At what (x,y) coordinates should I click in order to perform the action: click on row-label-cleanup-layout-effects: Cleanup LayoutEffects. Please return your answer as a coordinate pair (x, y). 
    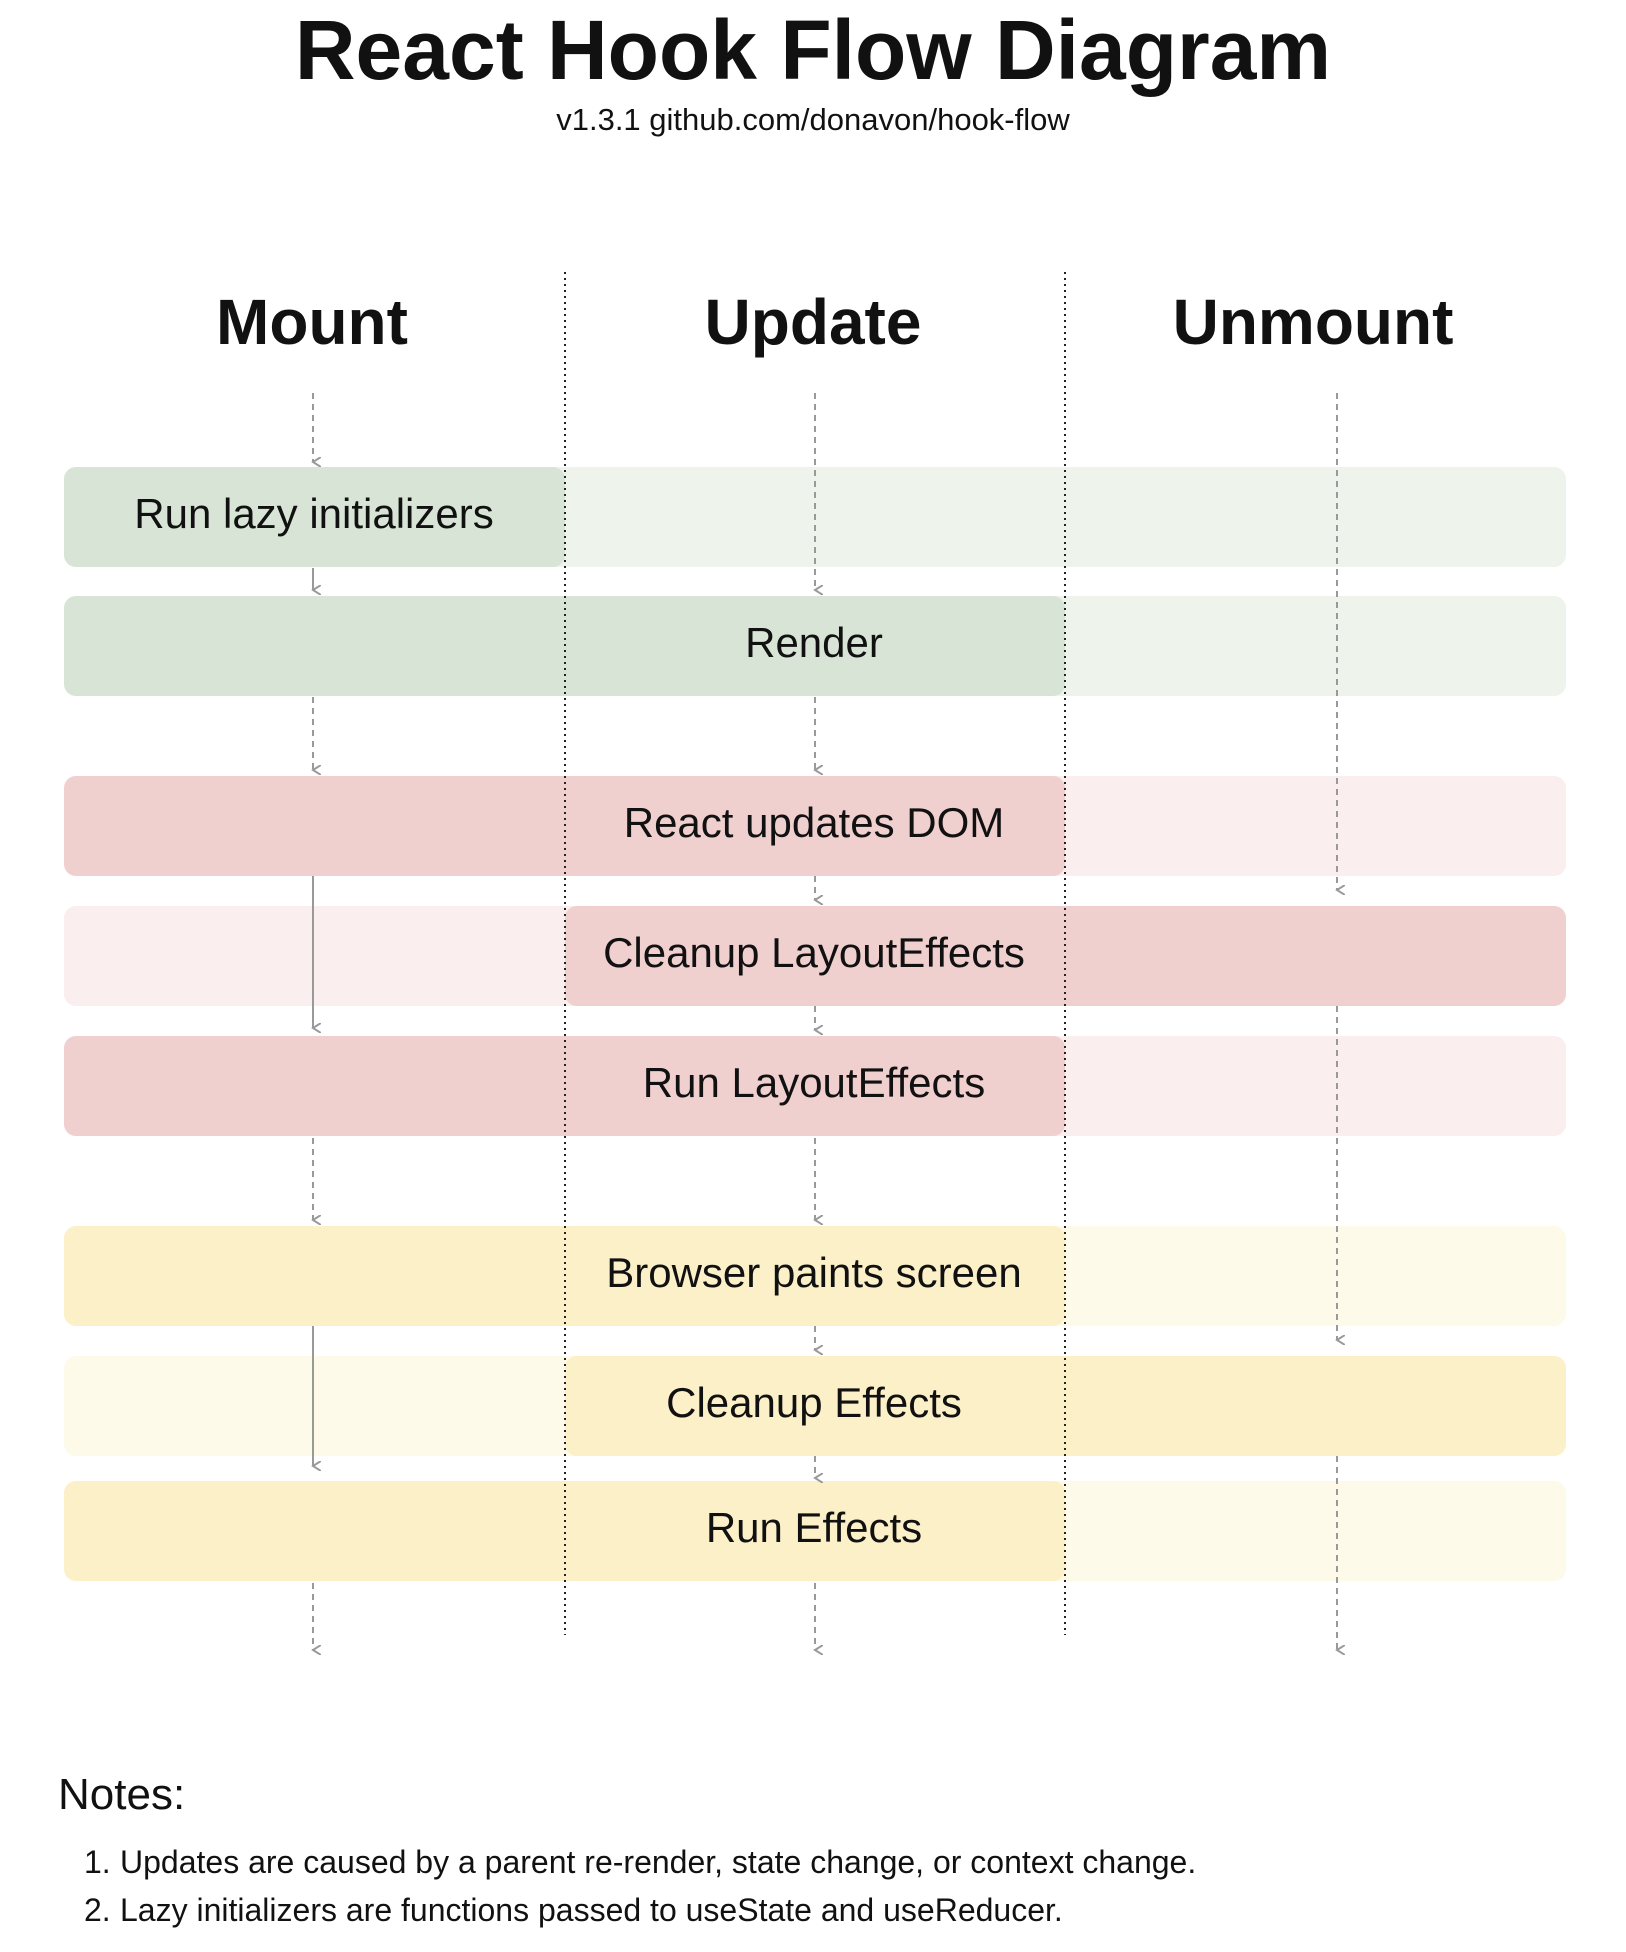
    Looking at the image, I should click on (814, 952).